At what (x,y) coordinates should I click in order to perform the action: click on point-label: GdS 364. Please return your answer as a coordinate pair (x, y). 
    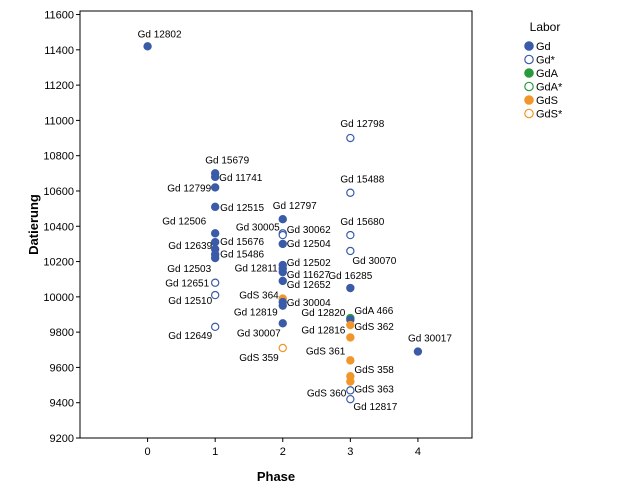
    Looking at the image, I should click on (259, 296).